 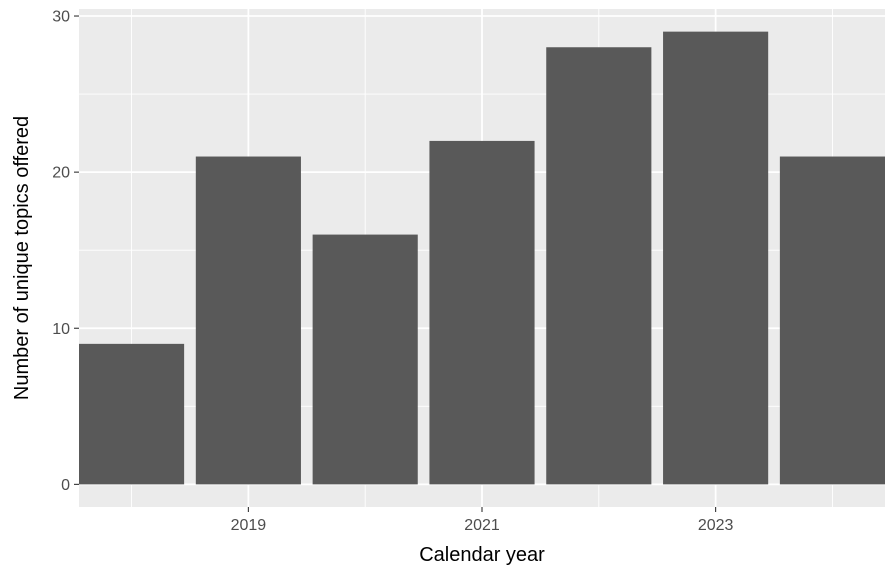 I want to click on y-tick-label: 20, so click(x=61, y=173).